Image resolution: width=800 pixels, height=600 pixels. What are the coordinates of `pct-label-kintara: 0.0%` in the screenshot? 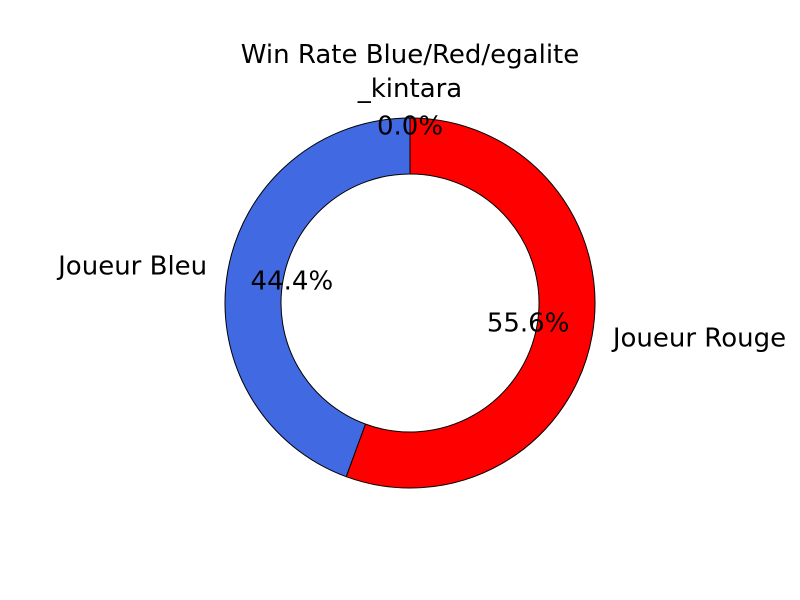 It's located at (410, 127).